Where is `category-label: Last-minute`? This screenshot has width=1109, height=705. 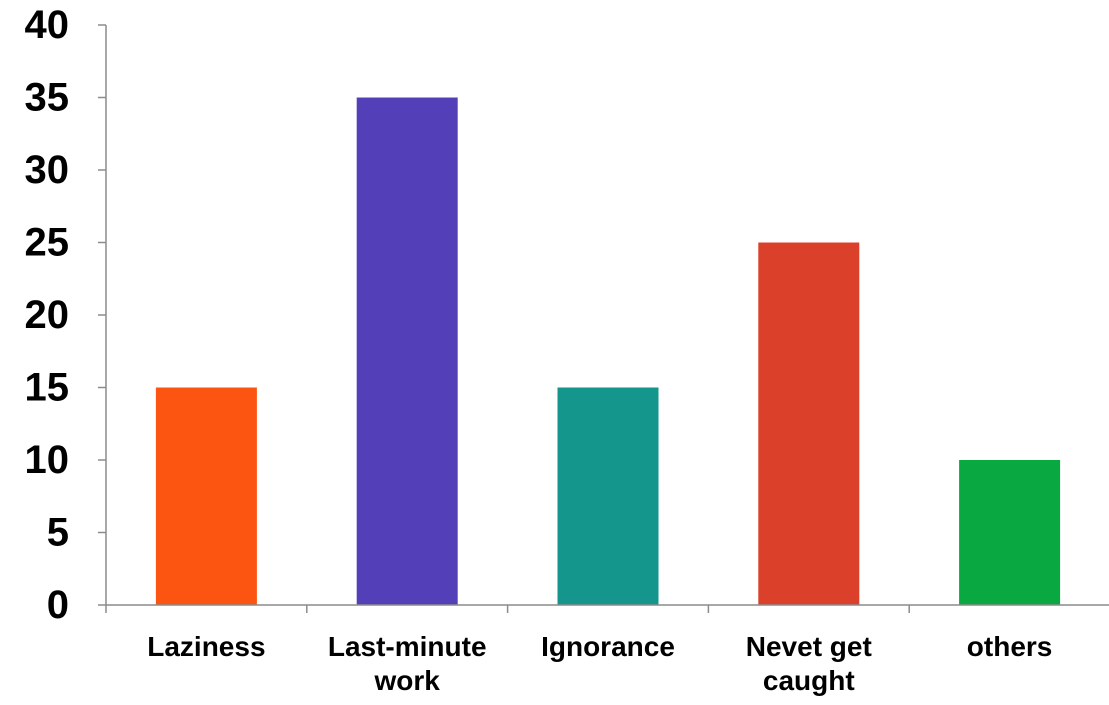 category-label: Last-minute is located at coordinates (407, 646).